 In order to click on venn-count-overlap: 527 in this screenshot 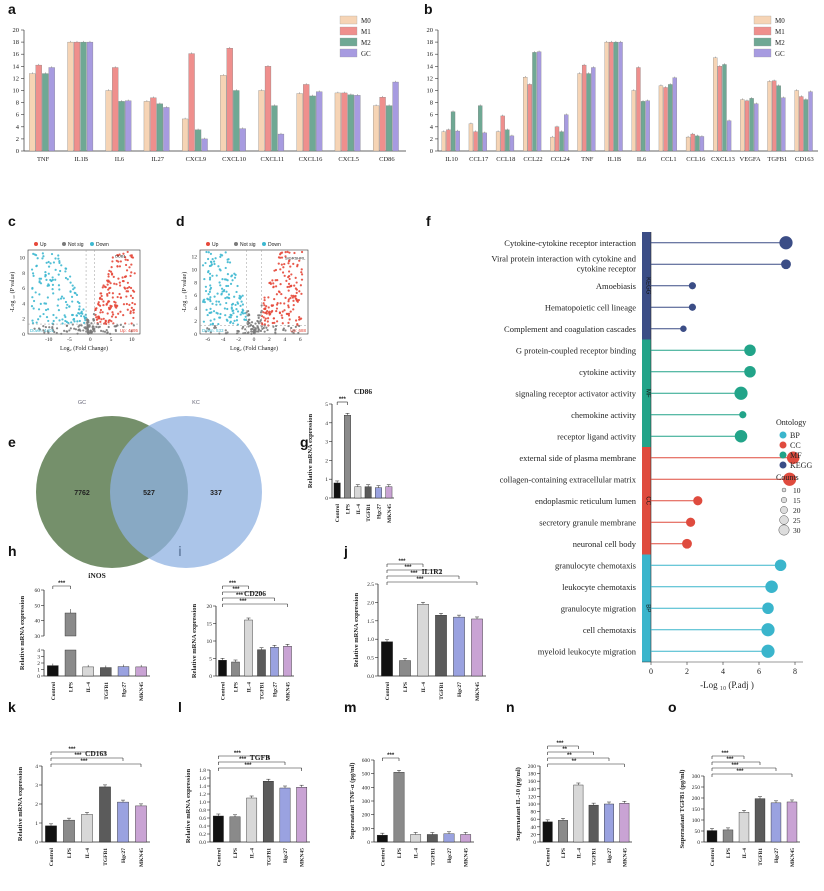, I will do `click(149, 493)`.